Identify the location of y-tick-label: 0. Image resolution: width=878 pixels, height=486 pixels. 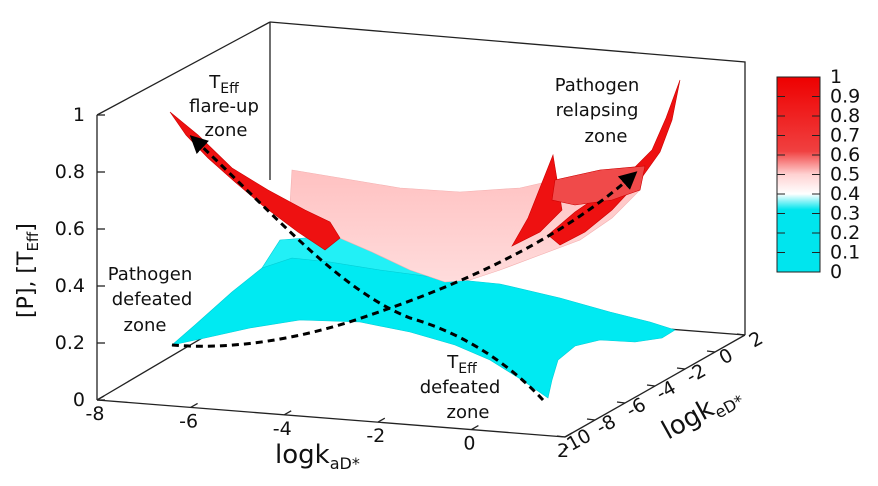
(725, 356).